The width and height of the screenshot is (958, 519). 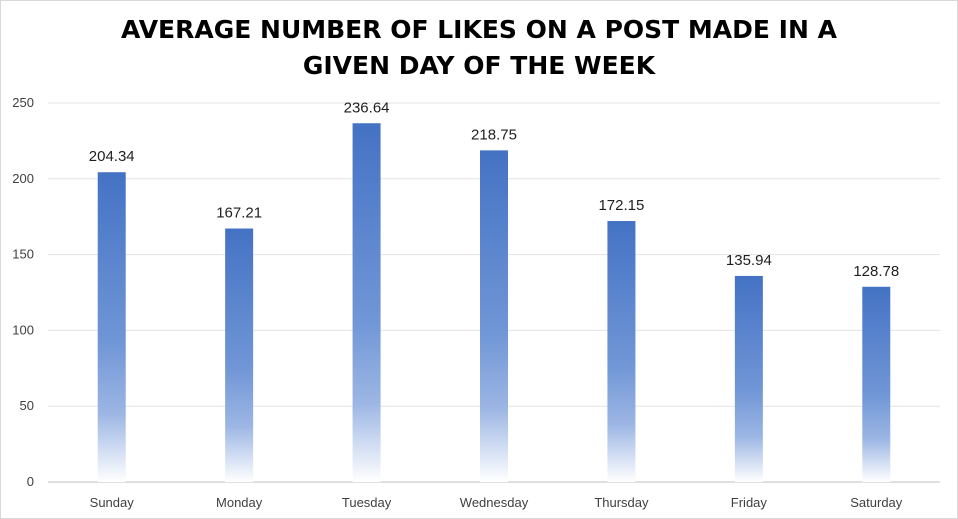 What do you see at coordinates (112, 156) in the screenshot?
I see `data-label: 204.34` at bounding box center [112, 156].